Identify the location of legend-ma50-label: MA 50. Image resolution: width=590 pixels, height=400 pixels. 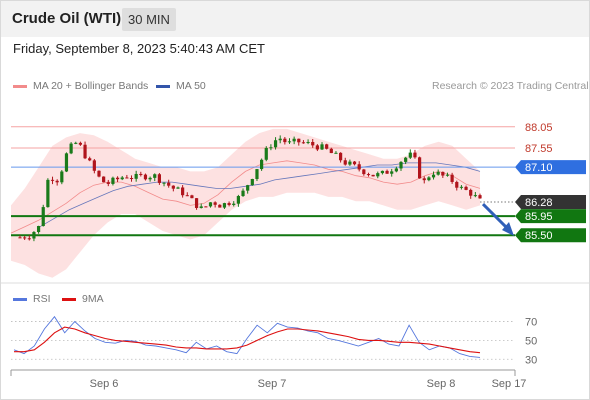
(191, 86).